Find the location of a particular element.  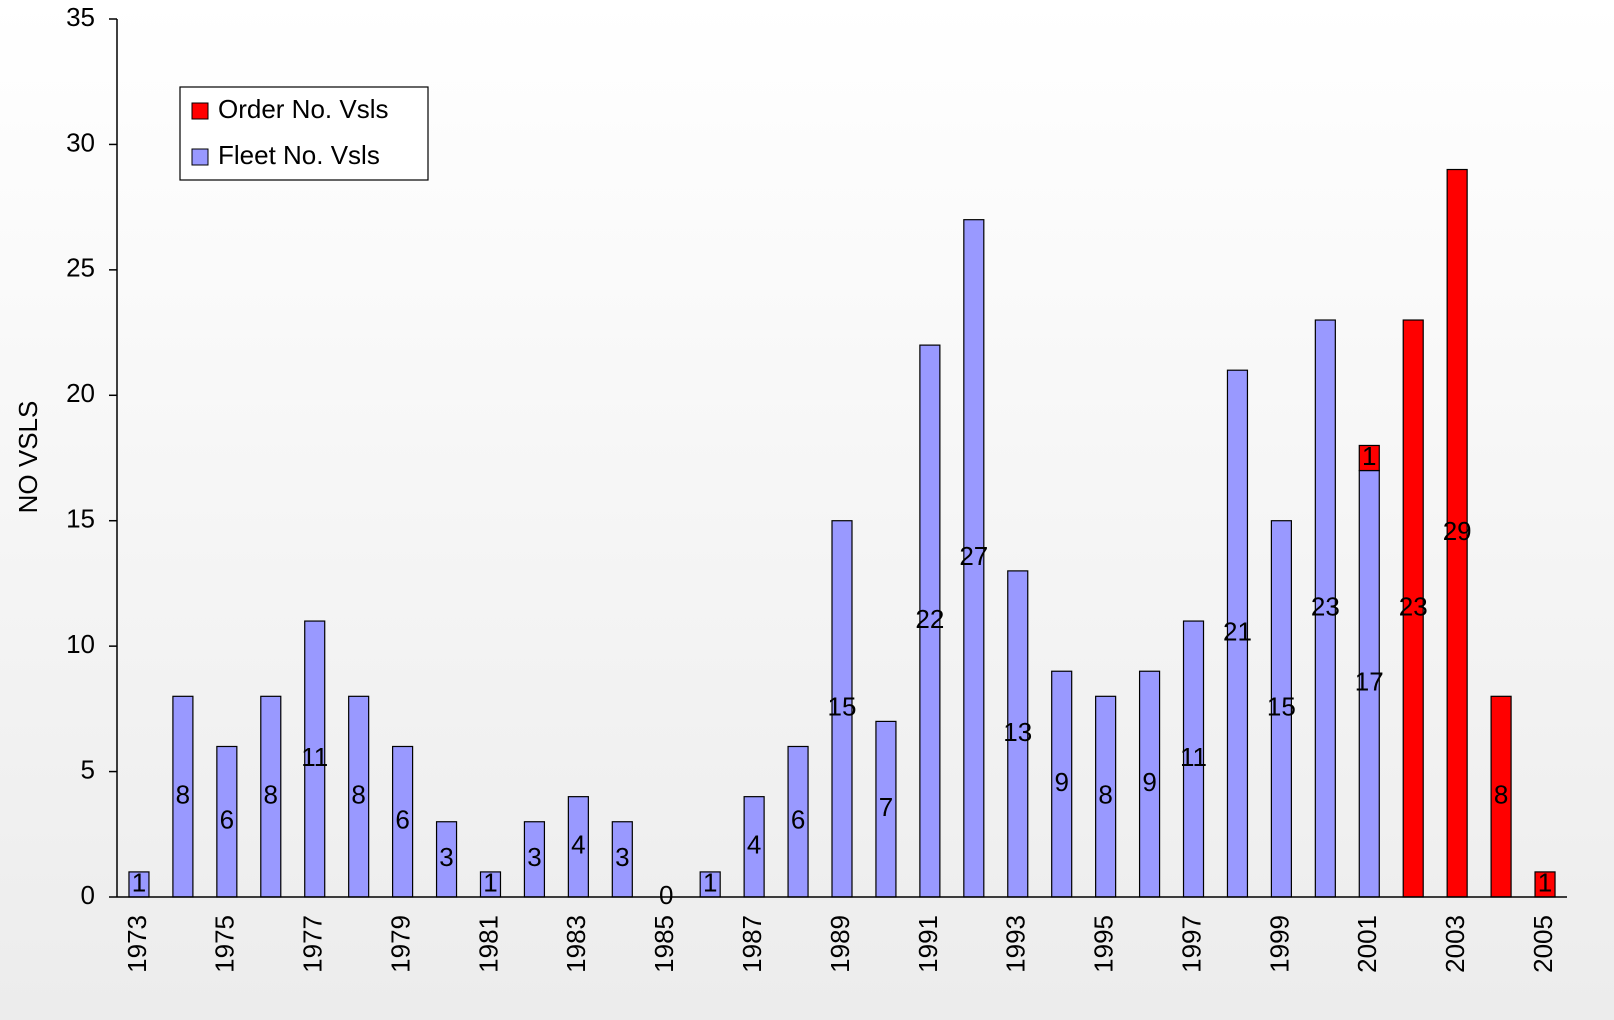

y-tick-label: 10 is located at coordinates (80, 644).